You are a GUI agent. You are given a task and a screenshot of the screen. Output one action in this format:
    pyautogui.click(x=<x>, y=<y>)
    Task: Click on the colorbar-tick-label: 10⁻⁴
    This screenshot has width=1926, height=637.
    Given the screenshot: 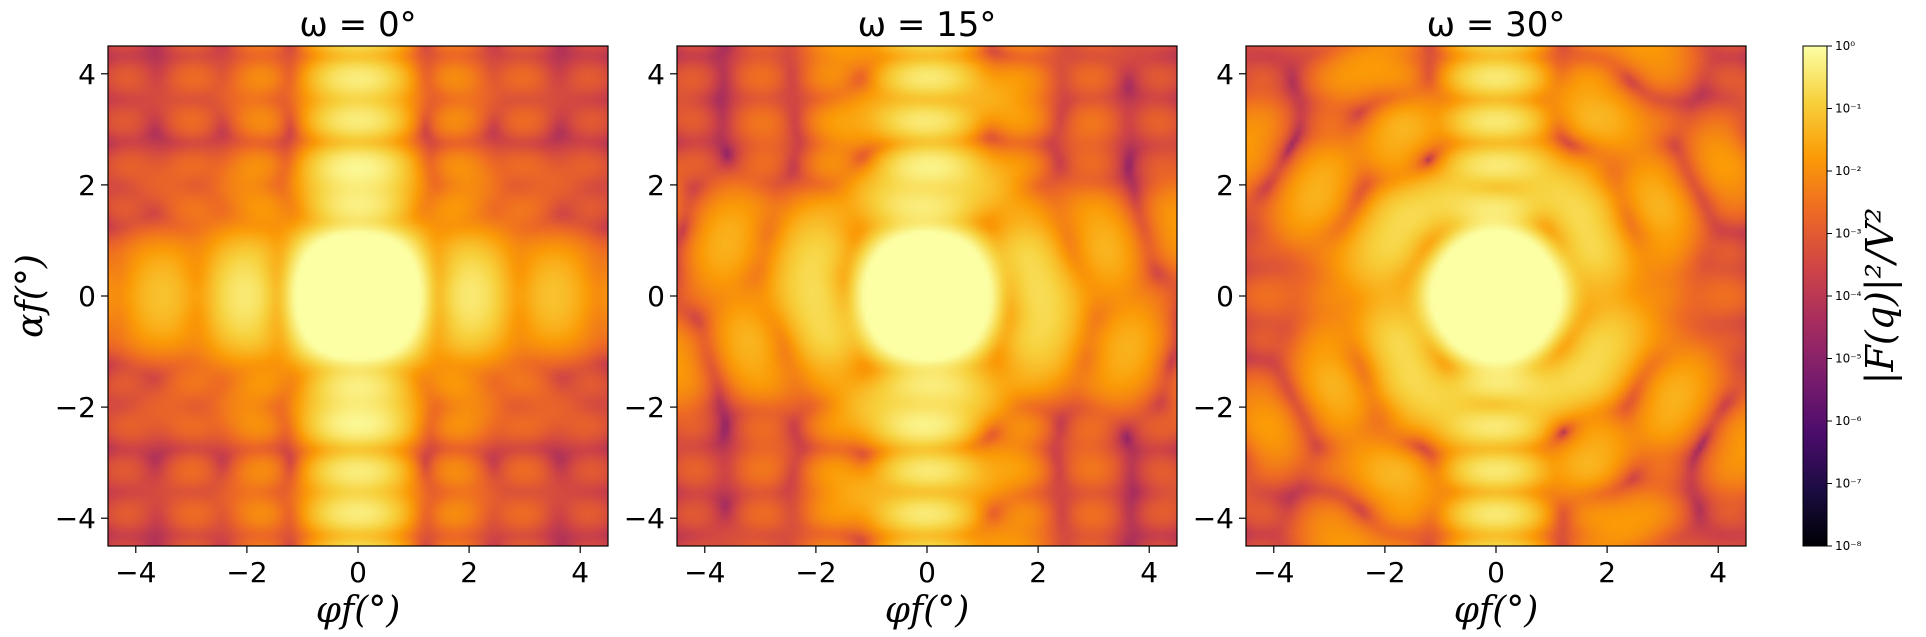 What is the action you would take?
    pyautogui.click(x=1848, y=296)
    